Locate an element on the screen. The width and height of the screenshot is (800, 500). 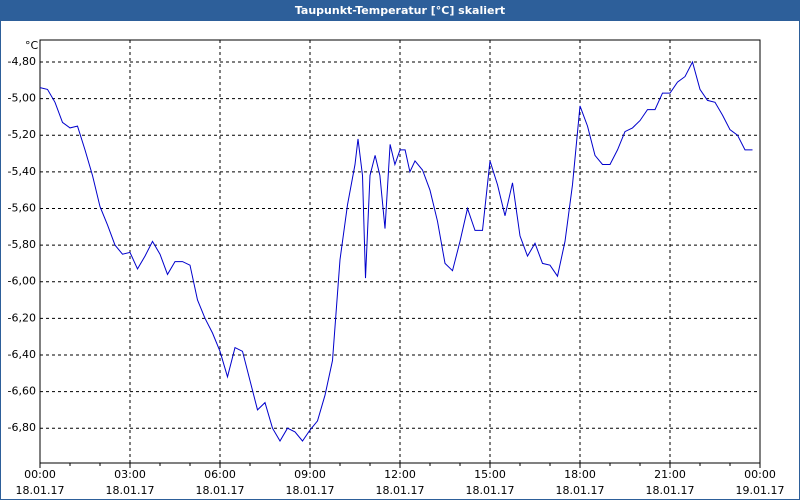
y-tick-label: -4,80 is located at coordinates (22, 61).